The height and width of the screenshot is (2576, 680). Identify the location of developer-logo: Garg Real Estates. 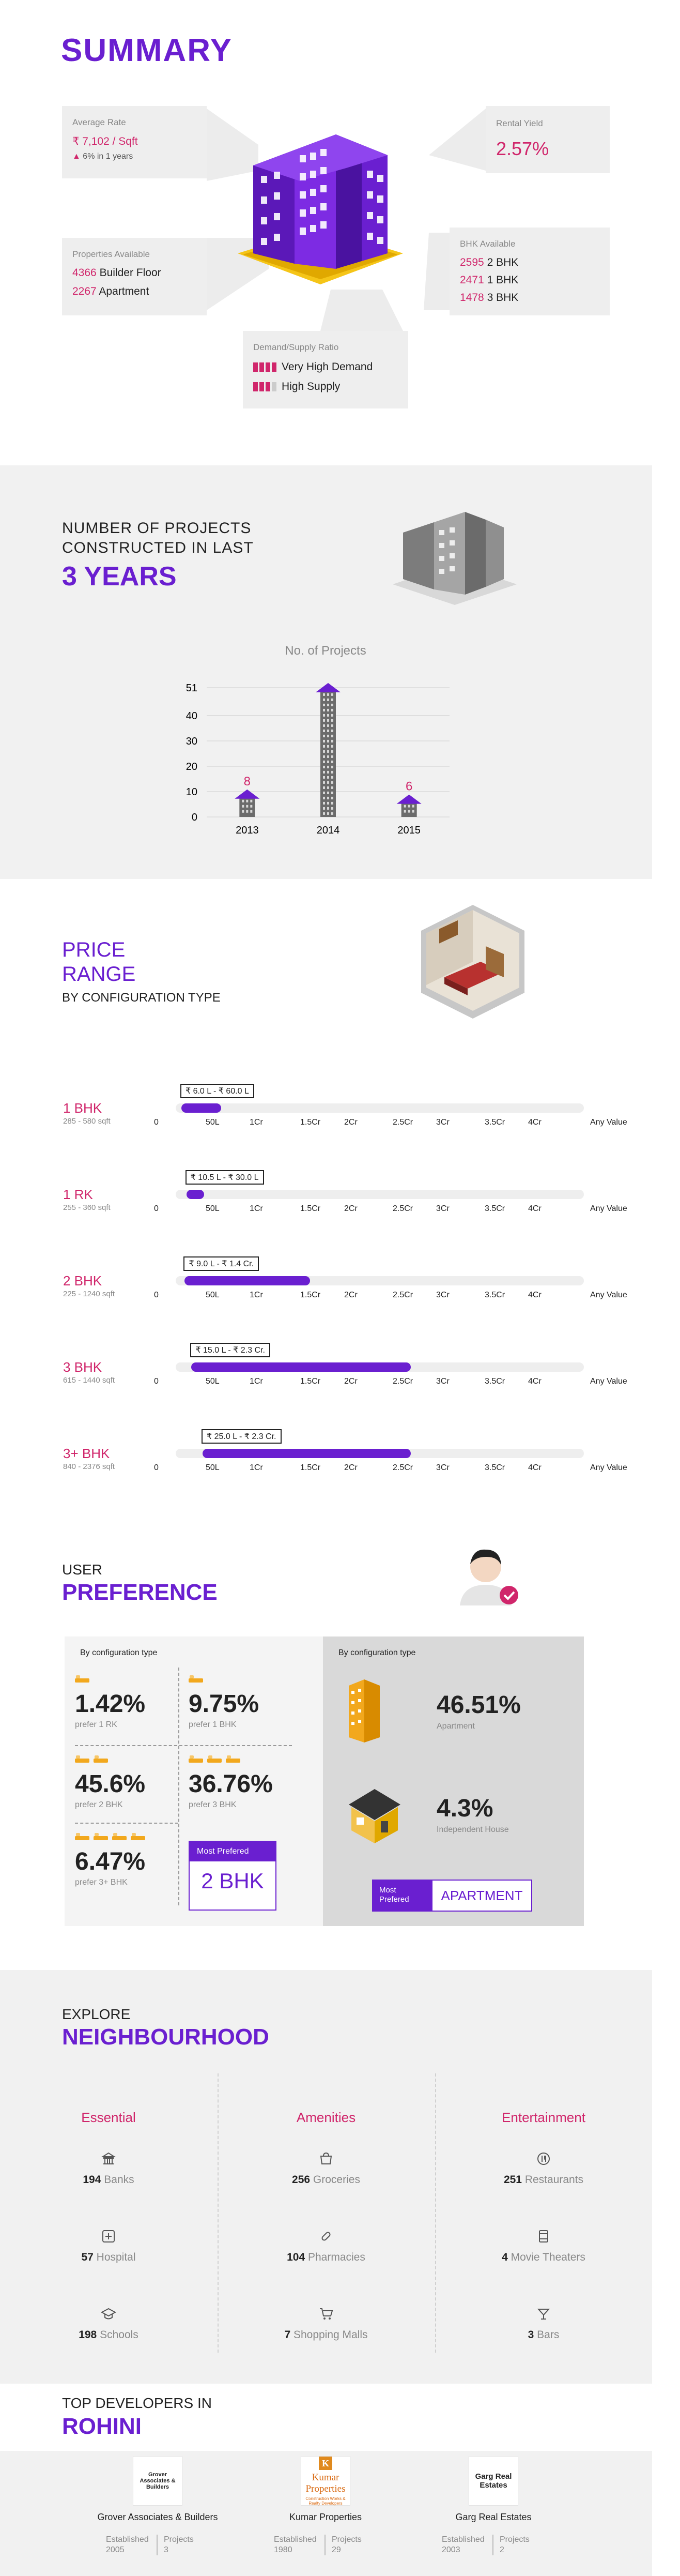
(494, 2481).